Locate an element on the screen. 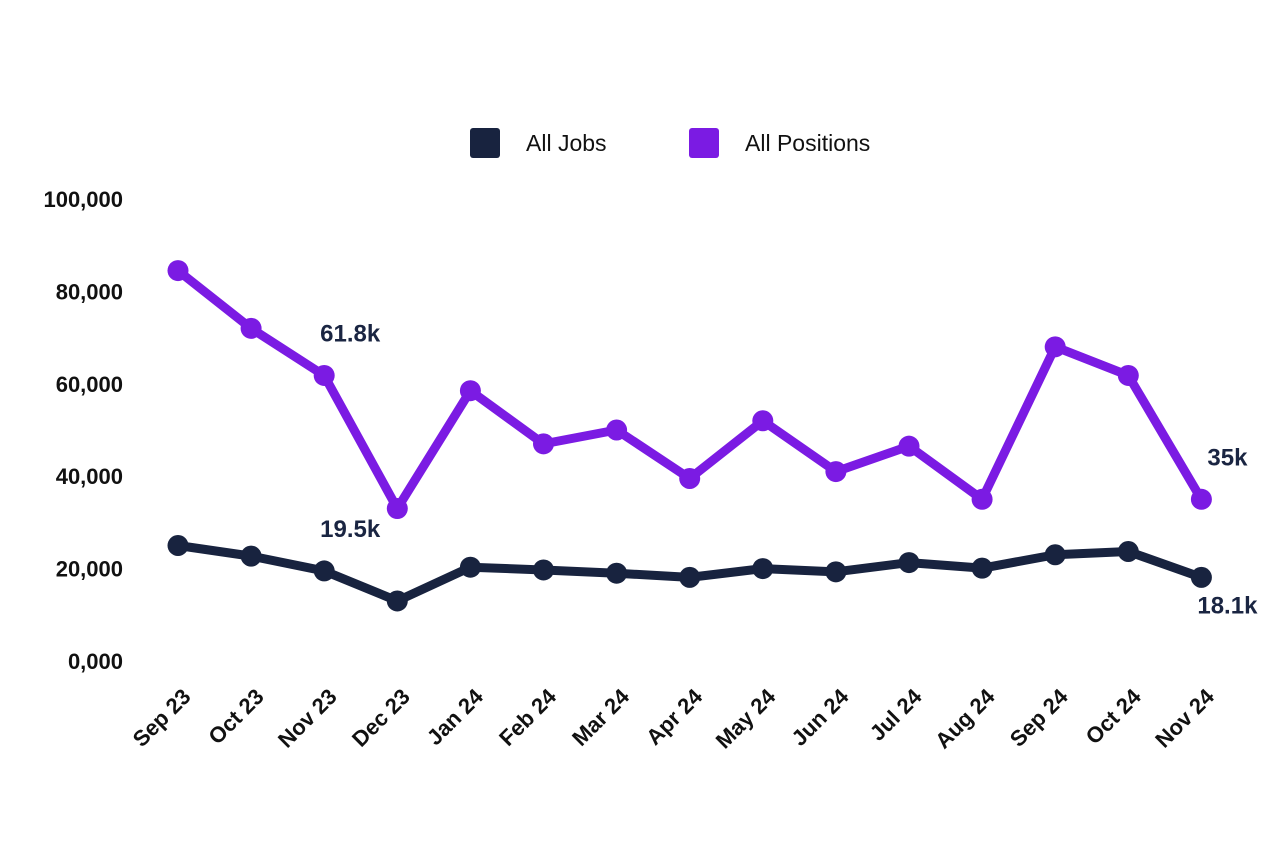 This screenshot has width=1275, height=850. x-tick-label: May 24 is located at coordinates (746, 718).